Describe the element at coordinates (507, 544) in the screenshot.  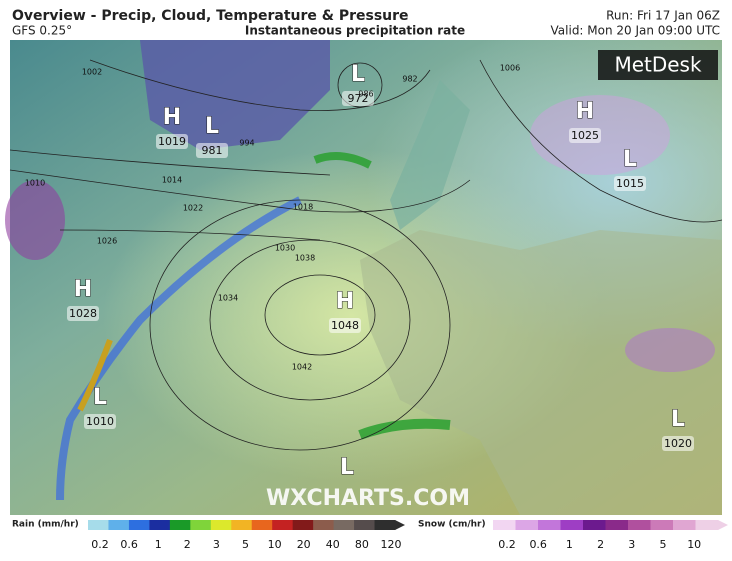
I see `snow-tick-label: 0.2` at that location.